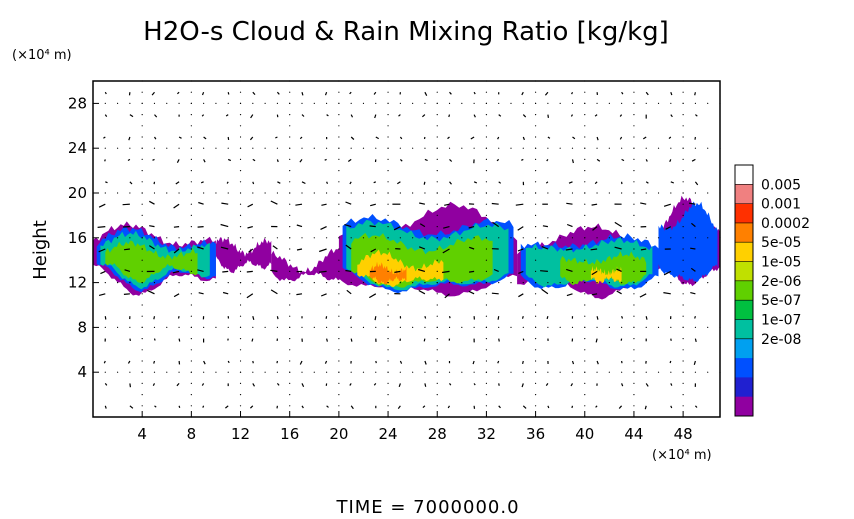 This screenshot has height=519, width=854. Describe the element at coordinates (82, 372) in the screenshot. I see `y-tick-label: 4` at that location.